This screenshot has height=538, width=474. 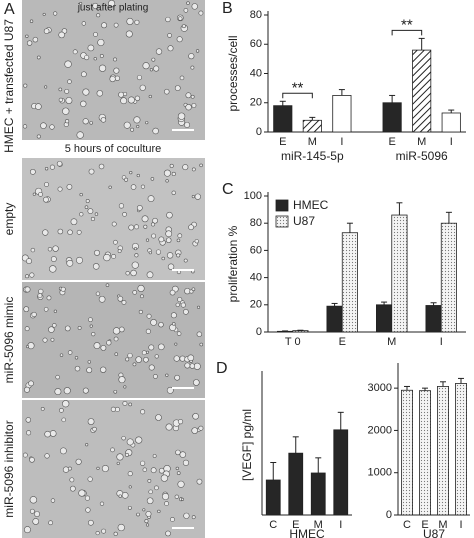 I want to click on annotation: **, so click(x=407, y=24).